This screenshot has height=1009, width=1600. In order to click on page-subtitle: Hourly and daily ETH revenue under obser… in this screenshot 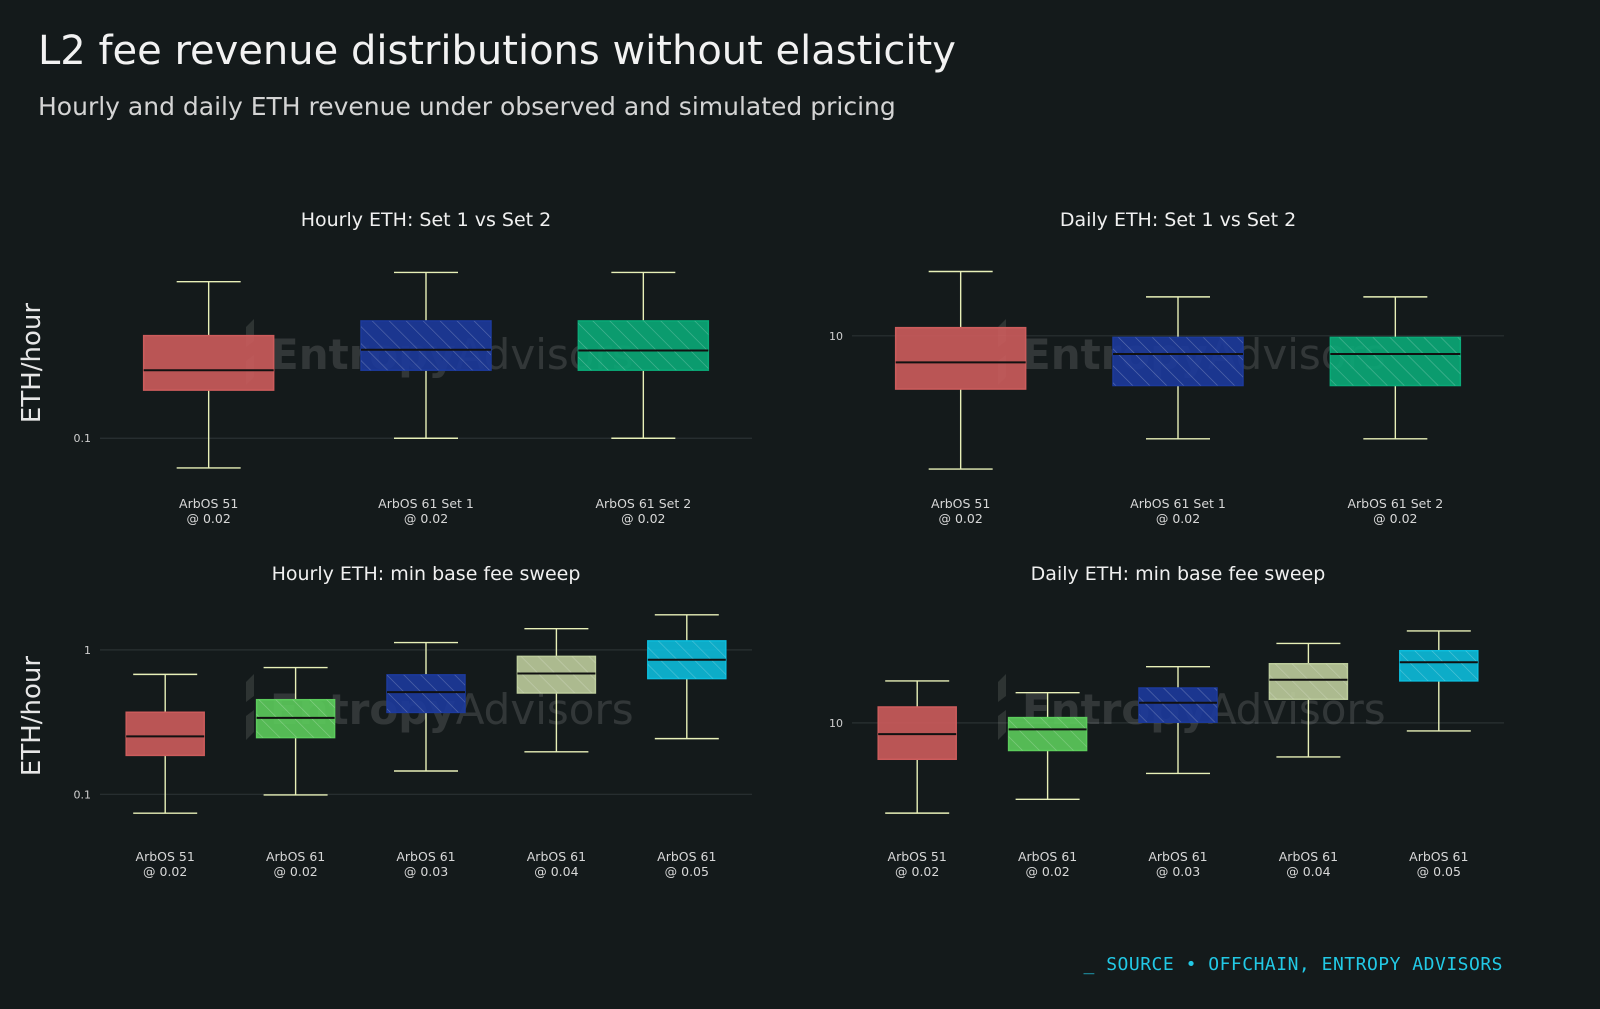, I will do `click(467, 106)`.